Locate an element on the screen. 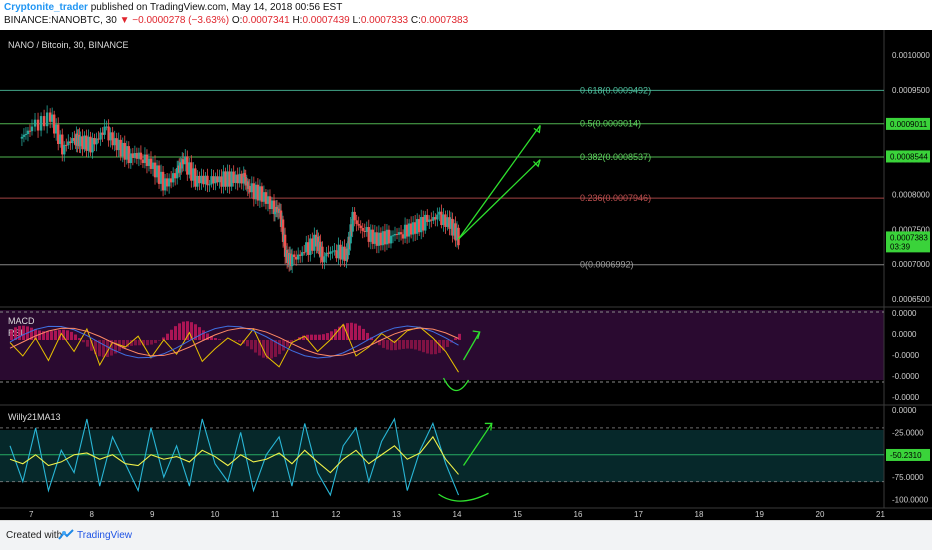  macd-arrowhead is located at coordinates (476, 335).